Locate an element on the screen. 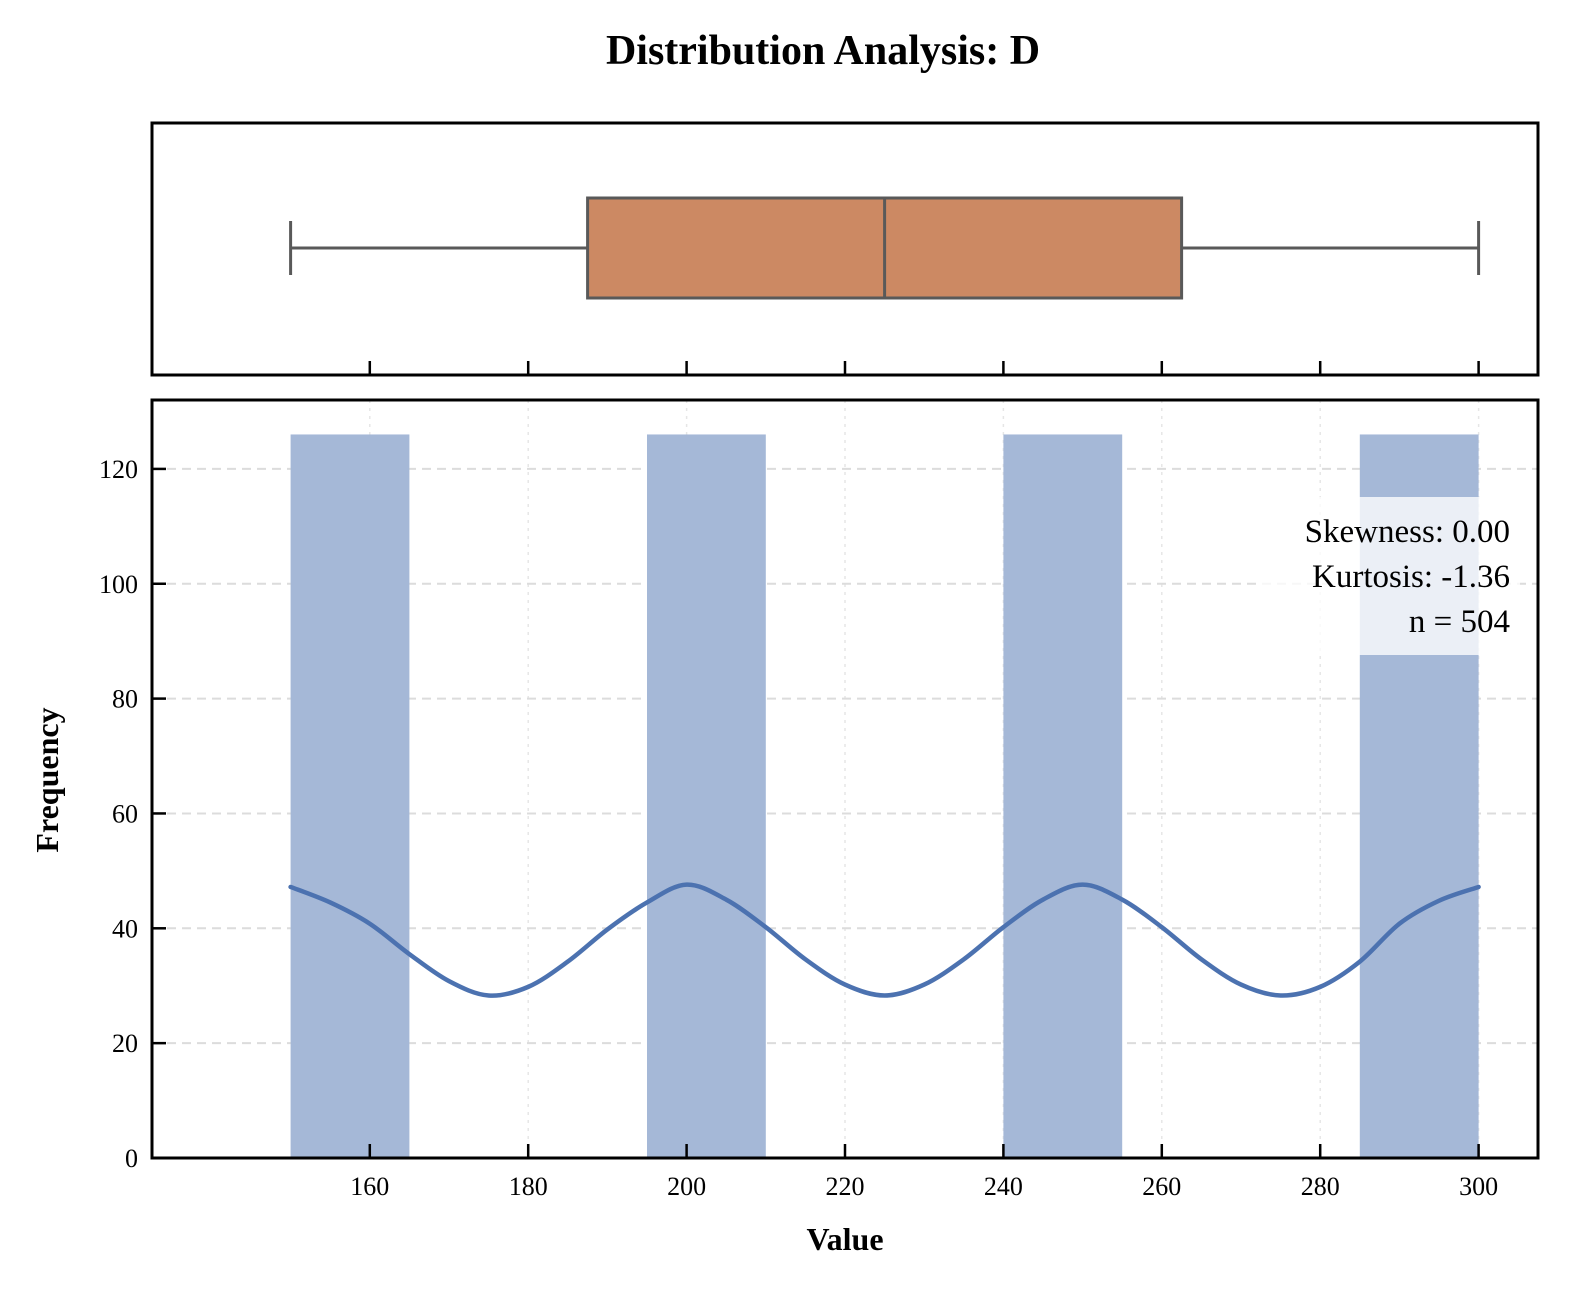 Image resolution: width=1577 pixels, height=1296 pixels. stats-skewness: Skewness: 0.00 is located at coordinates (1407, 532).